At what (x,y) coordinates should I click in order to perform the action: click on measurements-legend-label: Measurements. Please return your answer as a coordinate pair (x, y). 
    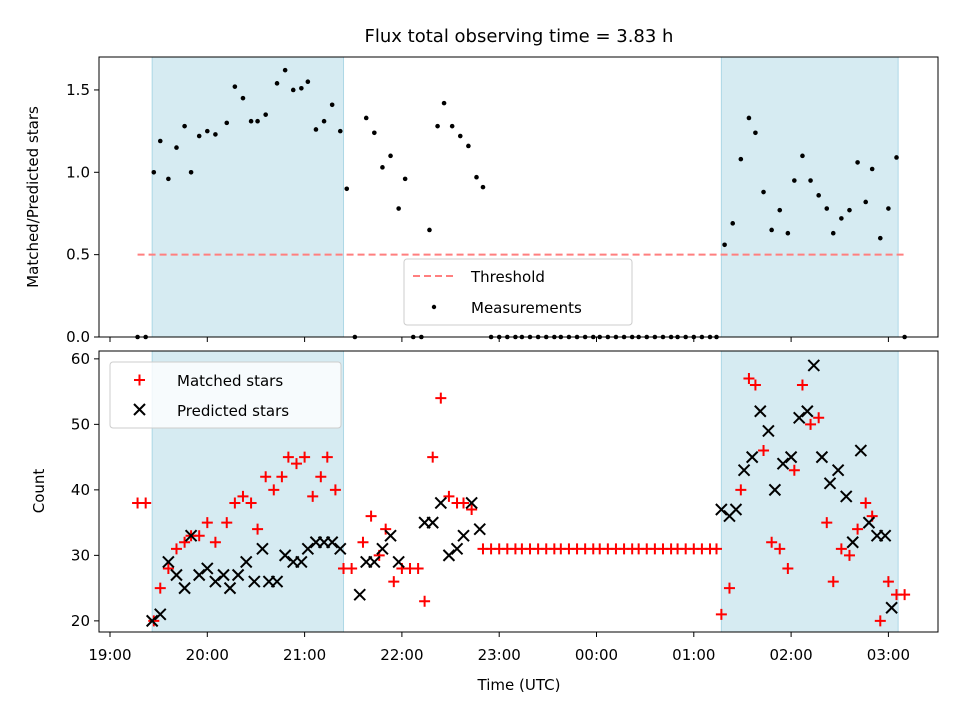
    Looking at the image, I should click on (526, 308).